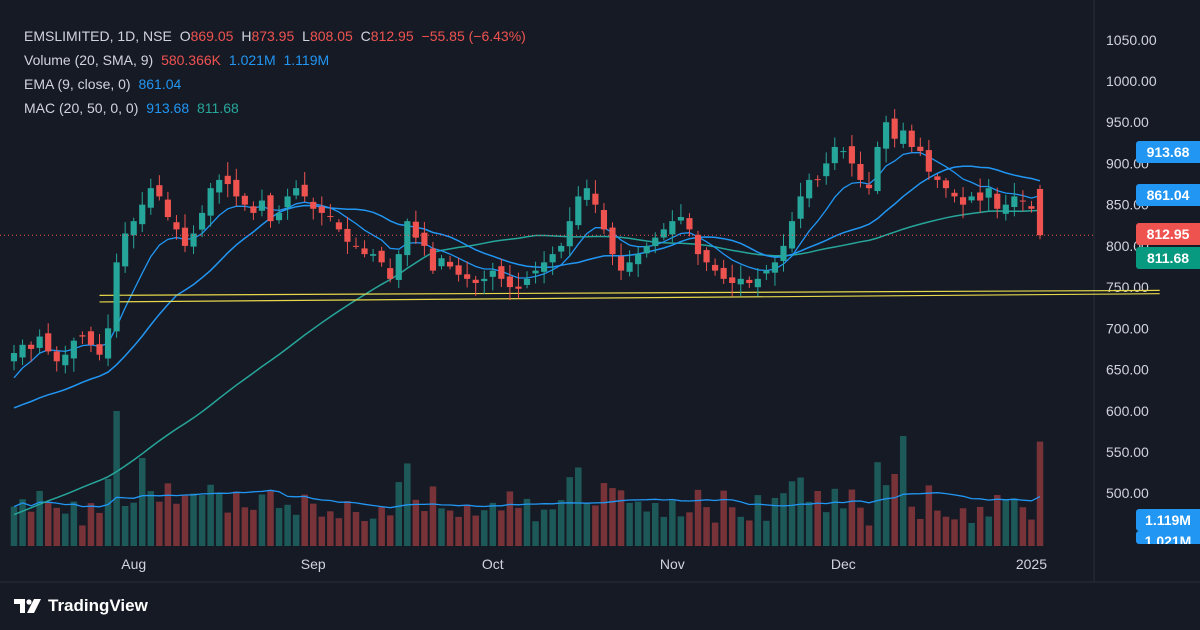 The height and width of the screenshot is (630, 1200). What do you see at coordinates (1127, 411) in the screenshot?
I see `y-tick-label: 600.00` at bounding box center [1127, 411].